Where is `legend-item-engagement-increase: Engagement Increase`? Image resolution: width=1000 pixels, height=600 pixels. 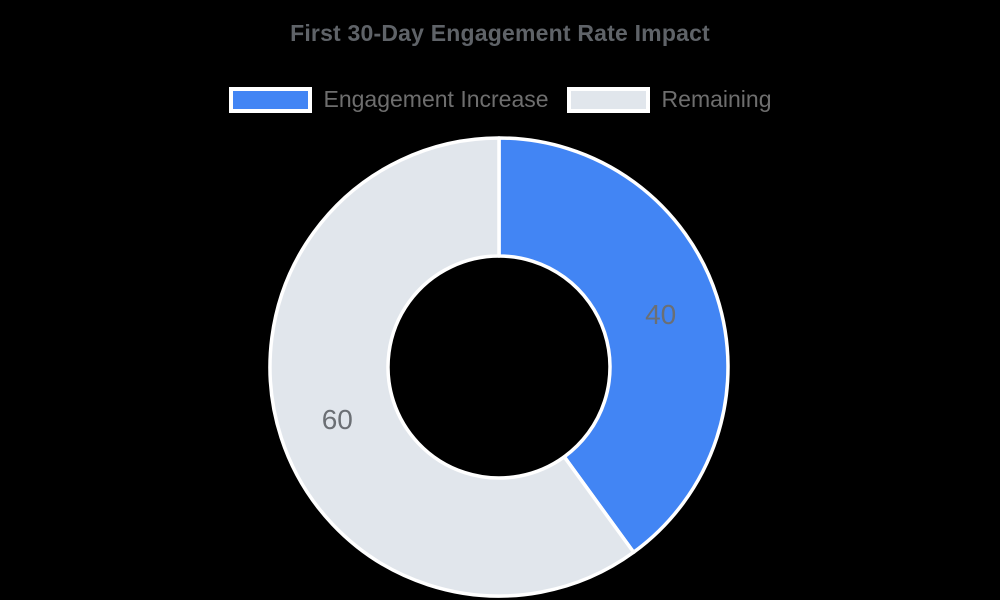 legend-item-engagement-increase: Engagement Increase is located at coordinates (388, 99).